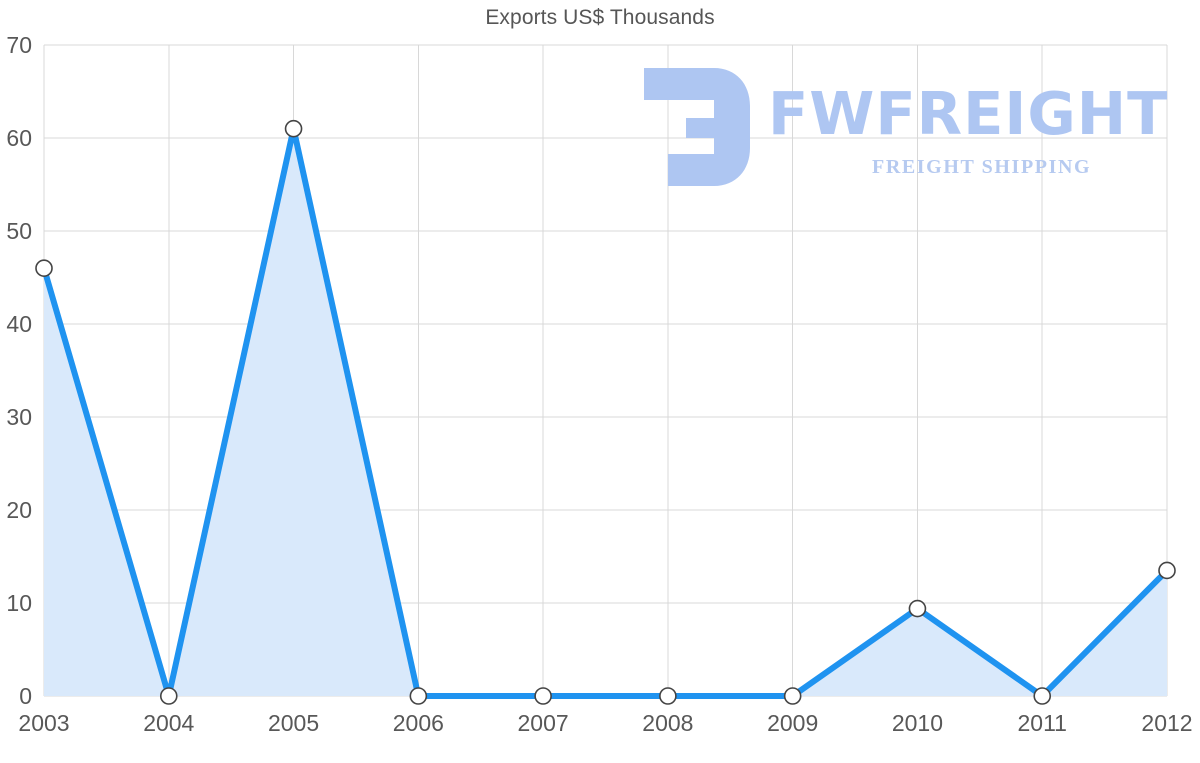 This screenshot has width=1200, height=763. Describe the element at coordinates (19, 417) in the screenshot. I see `y-axis-tick-label: 30` at that location.